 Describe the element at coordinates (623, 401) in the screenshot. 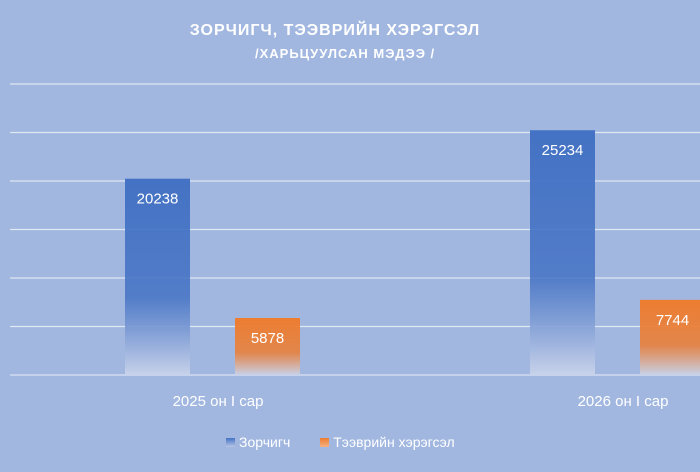

I see `x-tick-label: 2026 он I сар` at that location.